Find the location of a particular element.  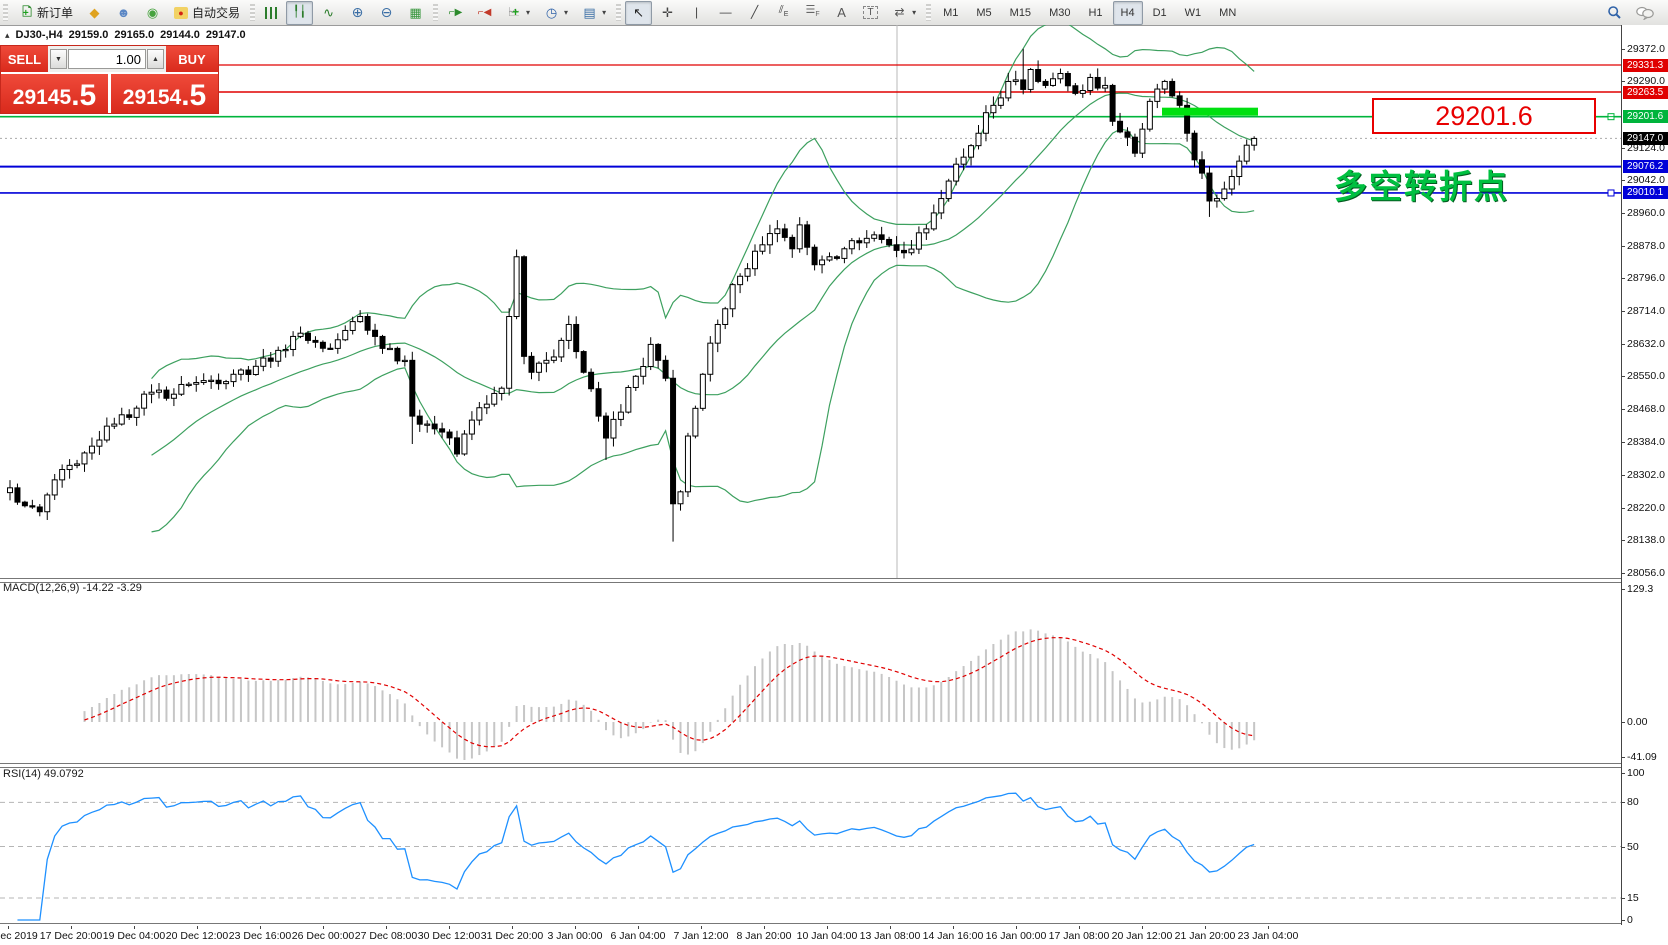

new-order-button: 🗋+ 新订单 is located at coordinates (45, 13).